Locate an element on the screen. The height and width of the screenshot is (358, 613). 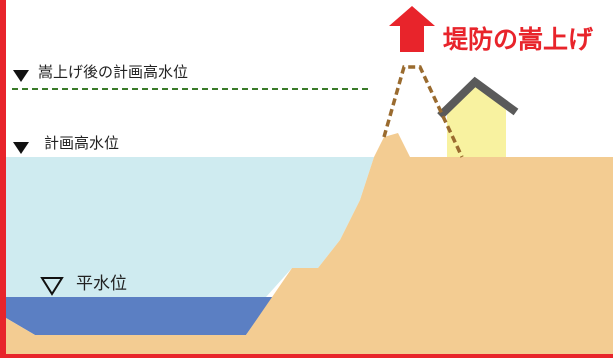
raised-levee-outline is located at coordinates (423, 111).